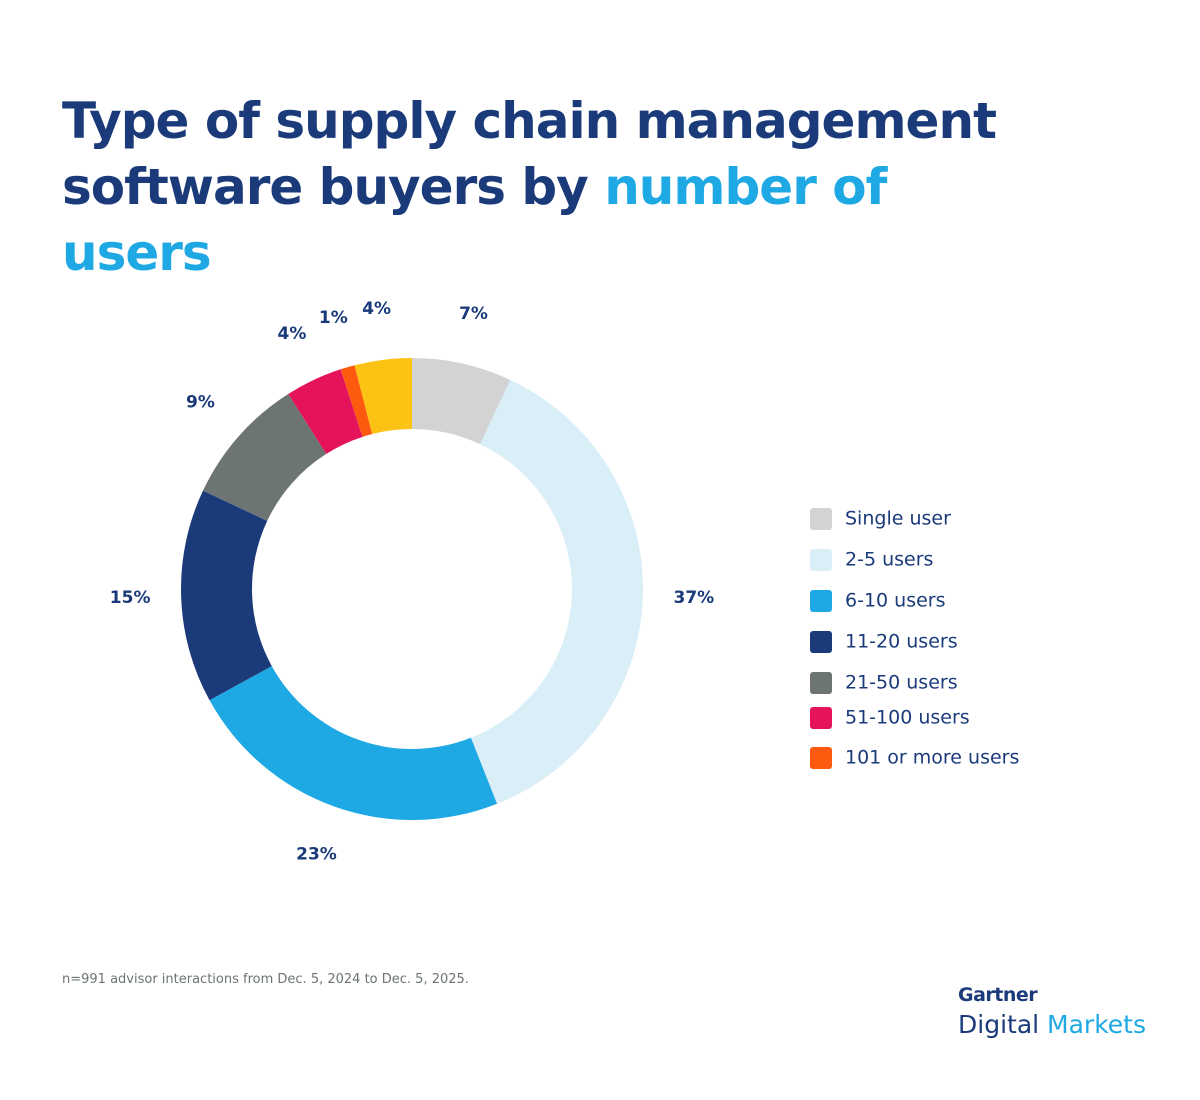 The image size is (1200, 1100). Describe the element at coordinates (316, 854) in the screenshot. I see `data-label: 23%` at that location.